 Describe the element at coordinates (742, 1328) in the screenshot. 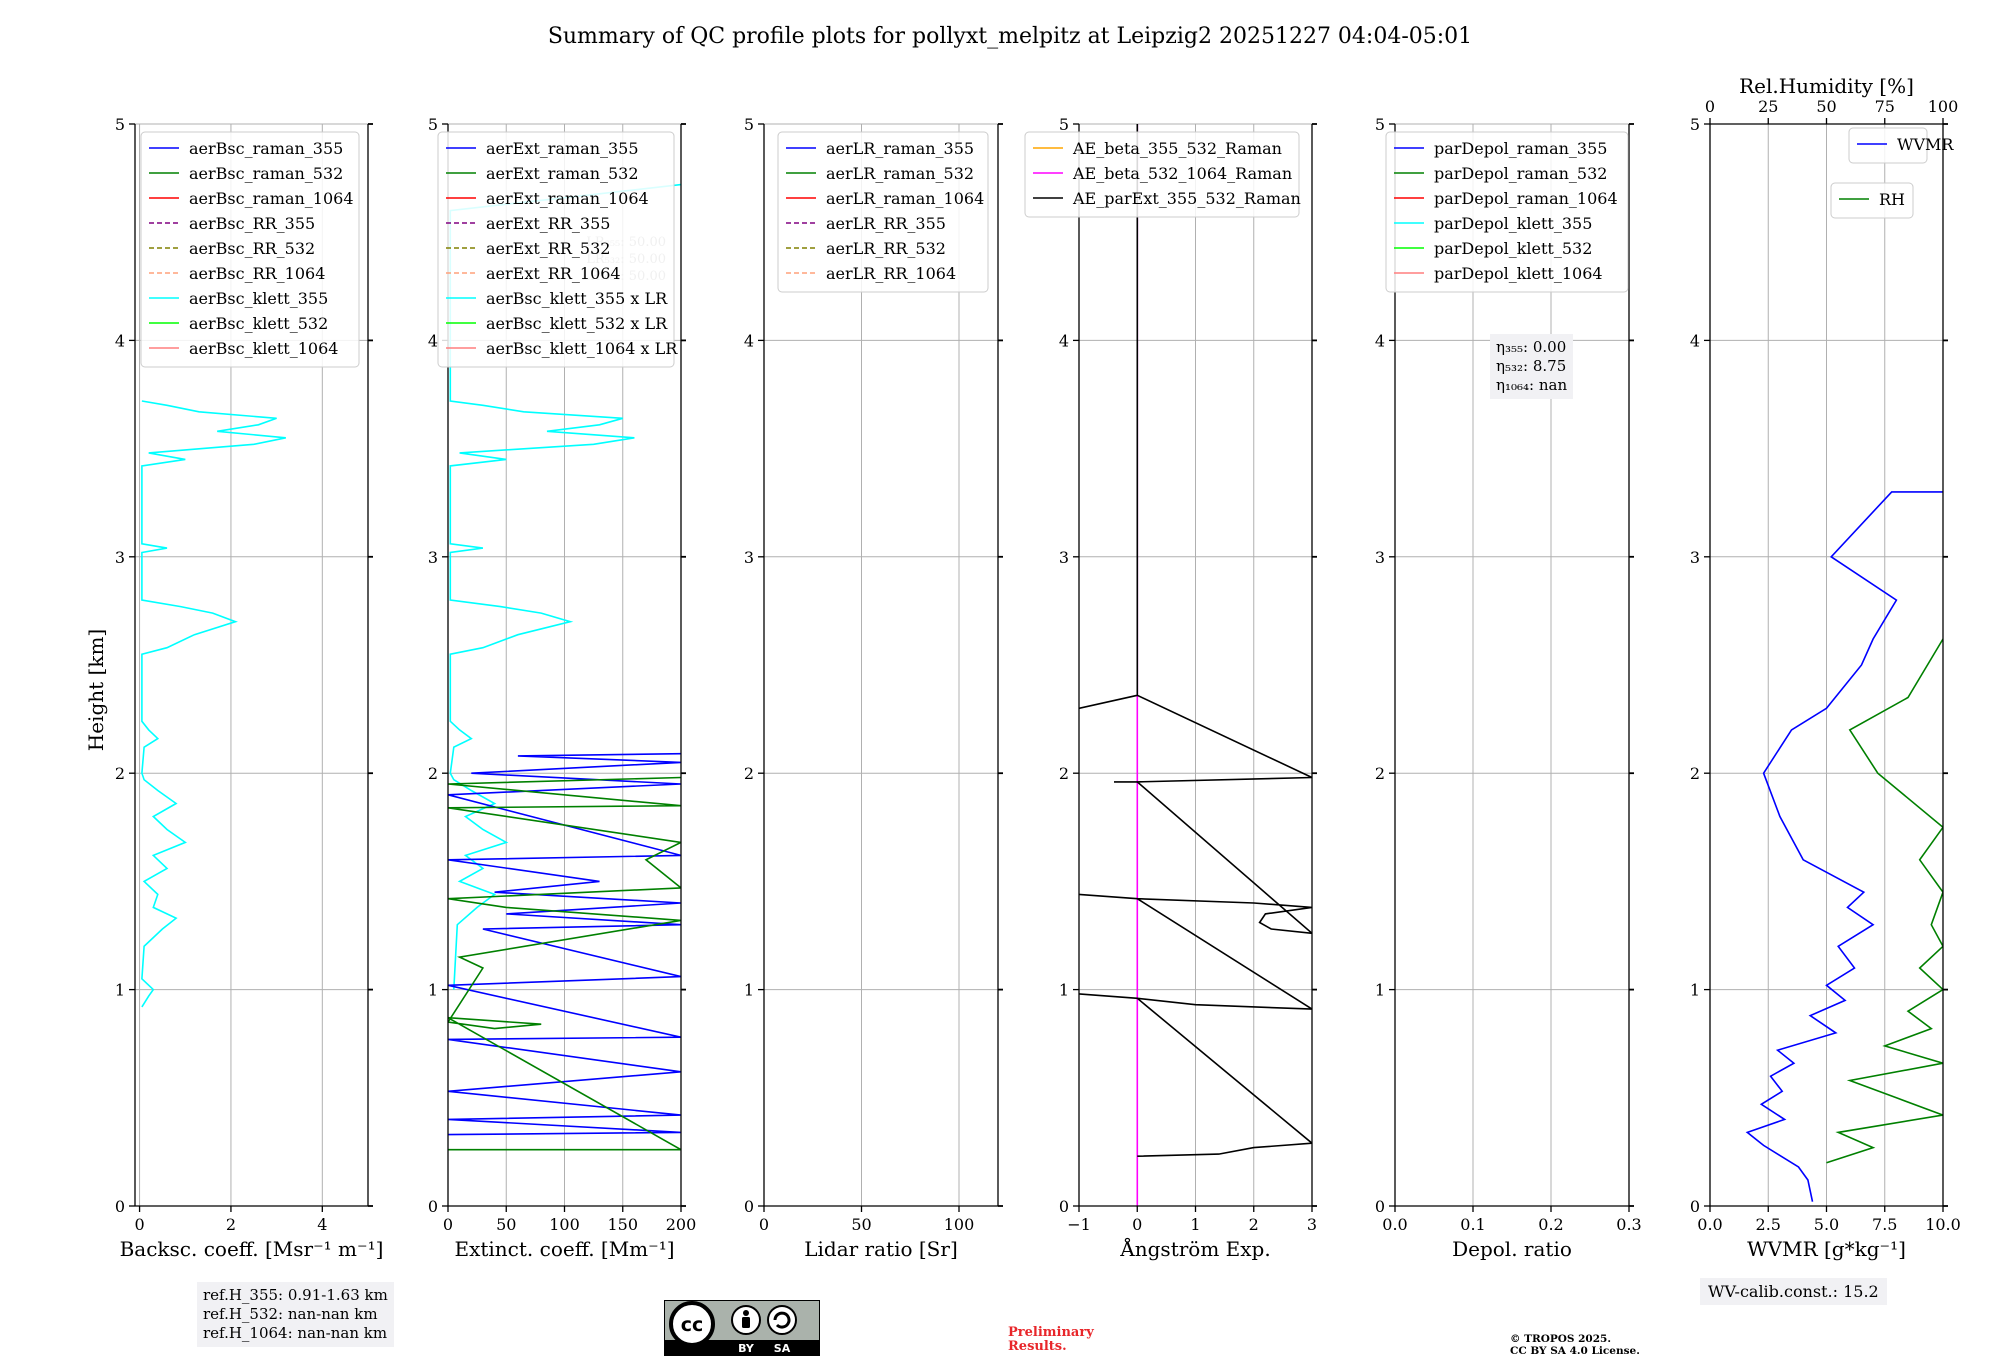

I see `cc-license-badge: cc BY SA` at that location.